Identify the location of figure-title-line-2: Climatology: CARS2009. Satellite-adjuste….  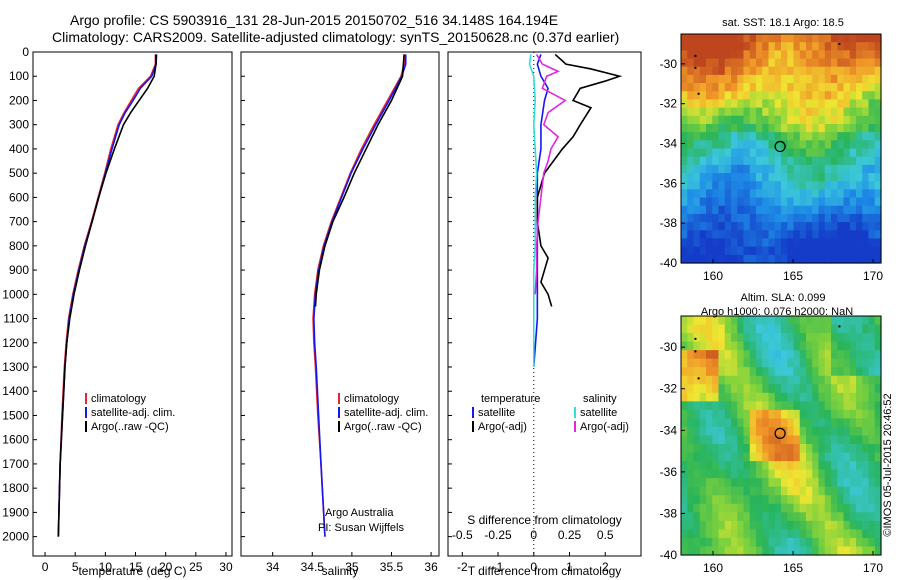
(336, 37).